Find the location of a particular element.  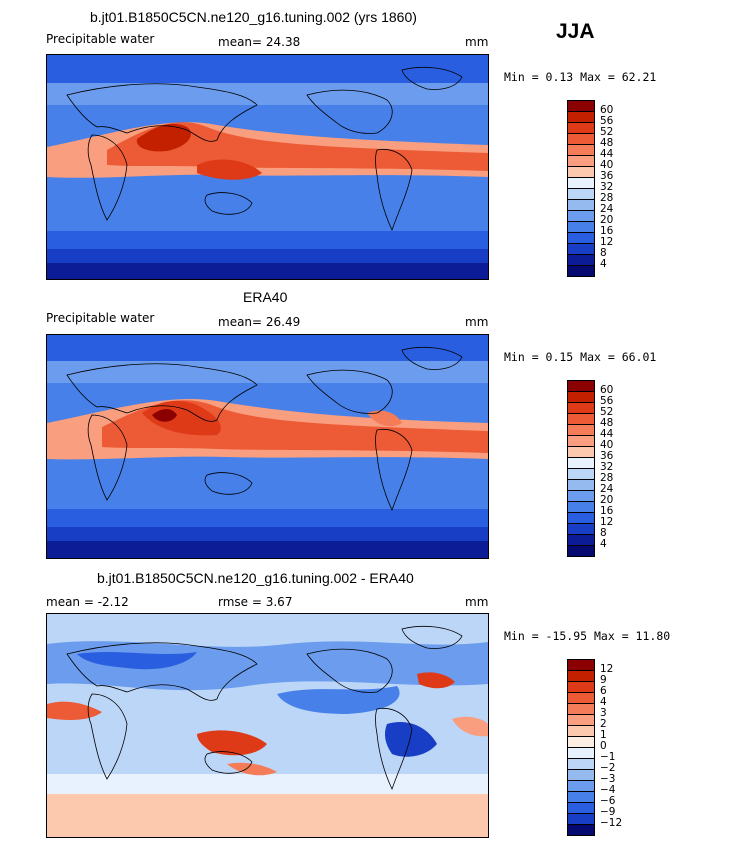

colorbar-label: 6 is located at coordinates (603, 691).